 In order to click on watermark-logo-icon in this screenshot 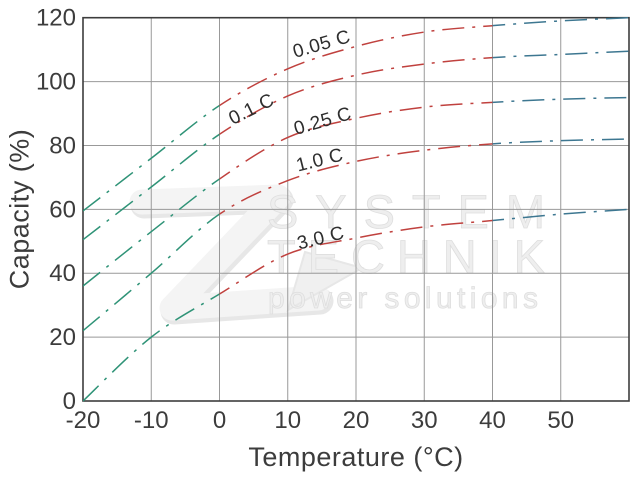, I will do `click(325, 281)`.